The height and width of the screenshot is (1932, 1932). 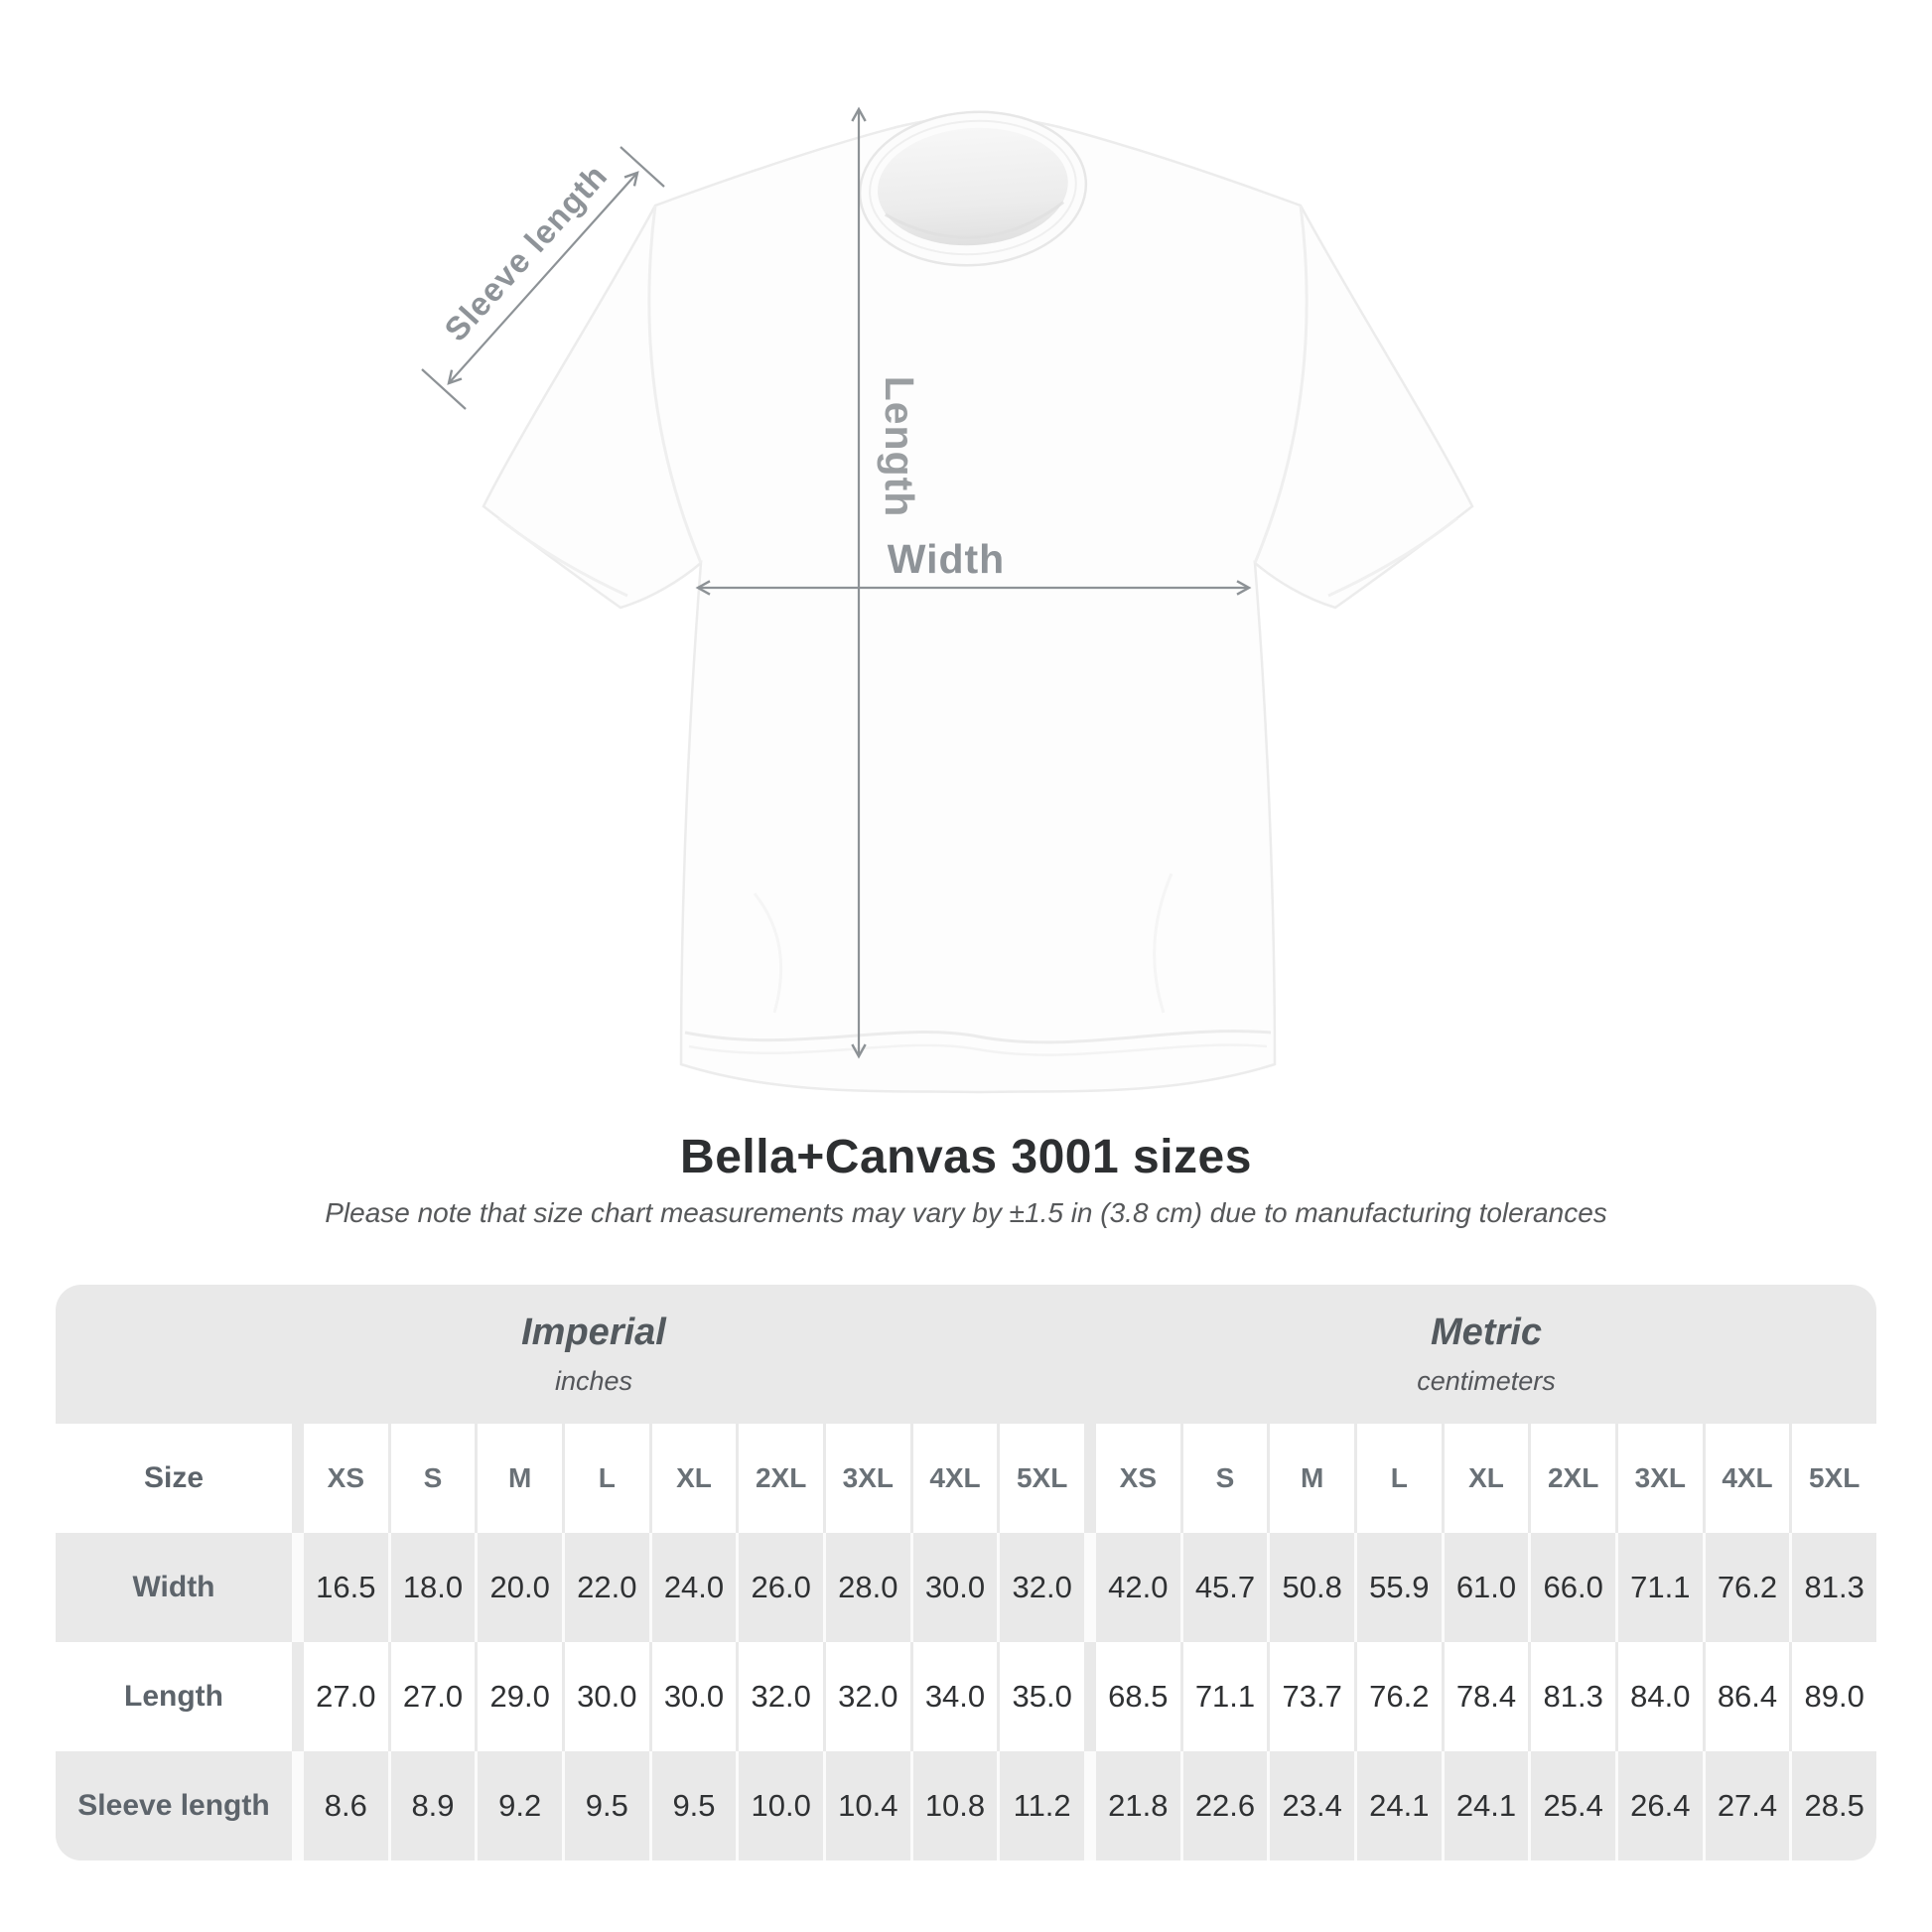 What do you see at coordinates (606, 1587) in the screenshot?
I see `width-imperial-value: 22.0` at bounding box center [606, 1587].